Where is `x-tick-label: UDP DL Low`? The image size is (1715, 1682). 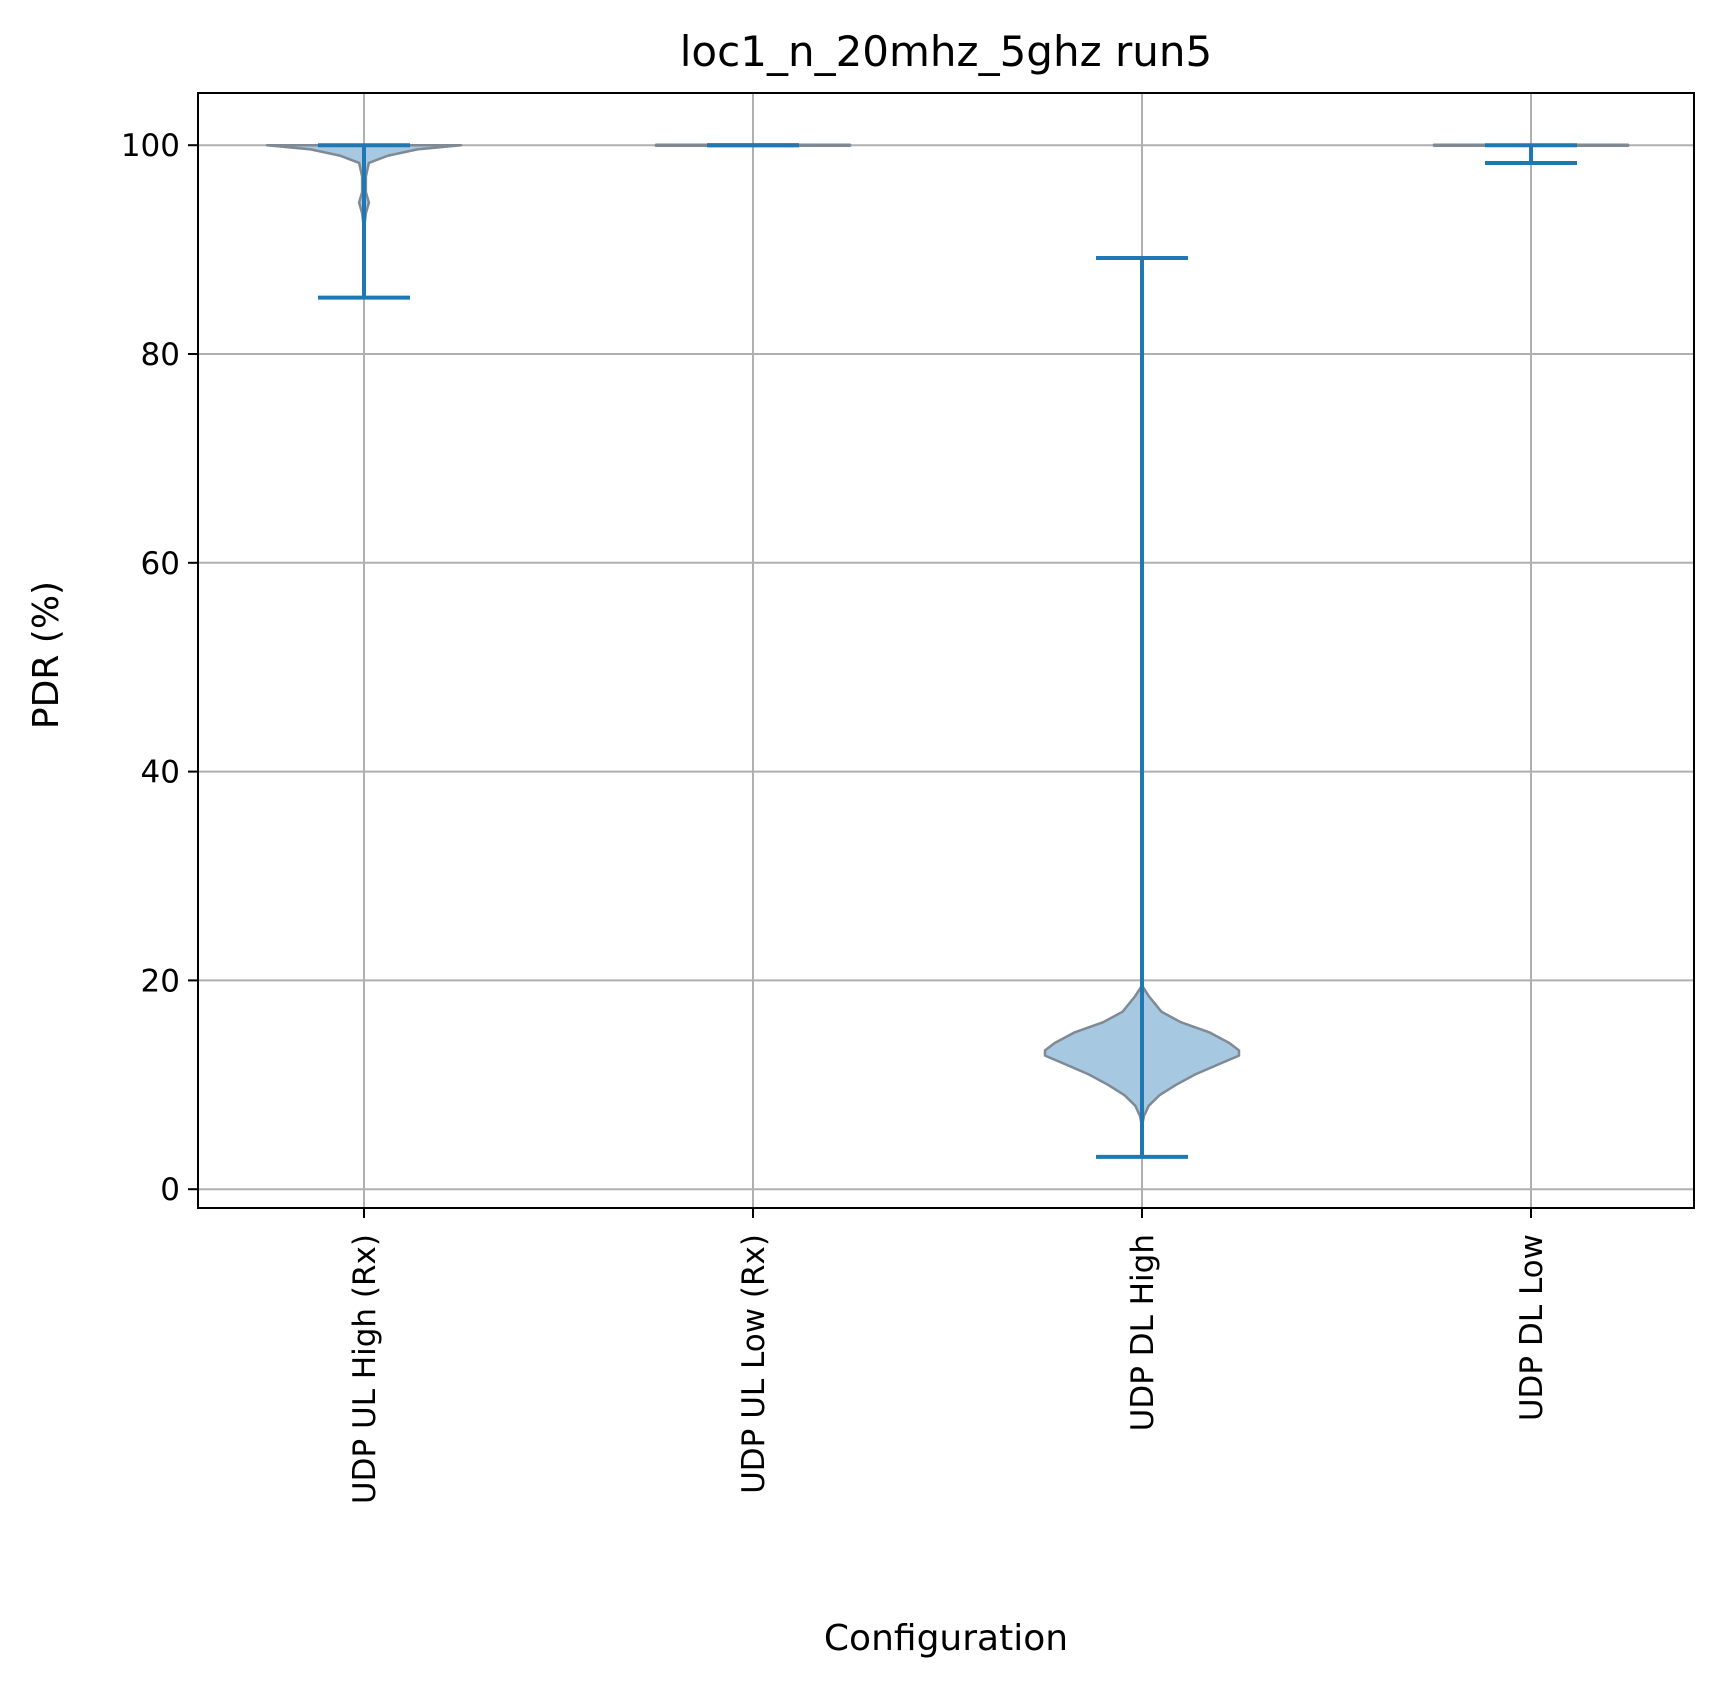
x-tick-label: UDP DL Low is located at coordinates (1532, 1327).